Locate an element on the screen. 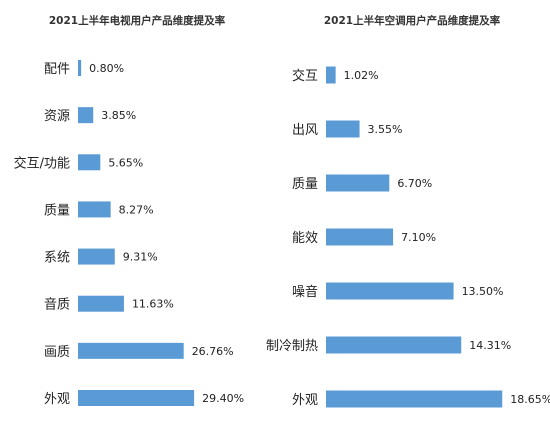 This screenshot has width=550, height=425. ac-category-label: 制冷制热 is located at coordinates (292, 346).